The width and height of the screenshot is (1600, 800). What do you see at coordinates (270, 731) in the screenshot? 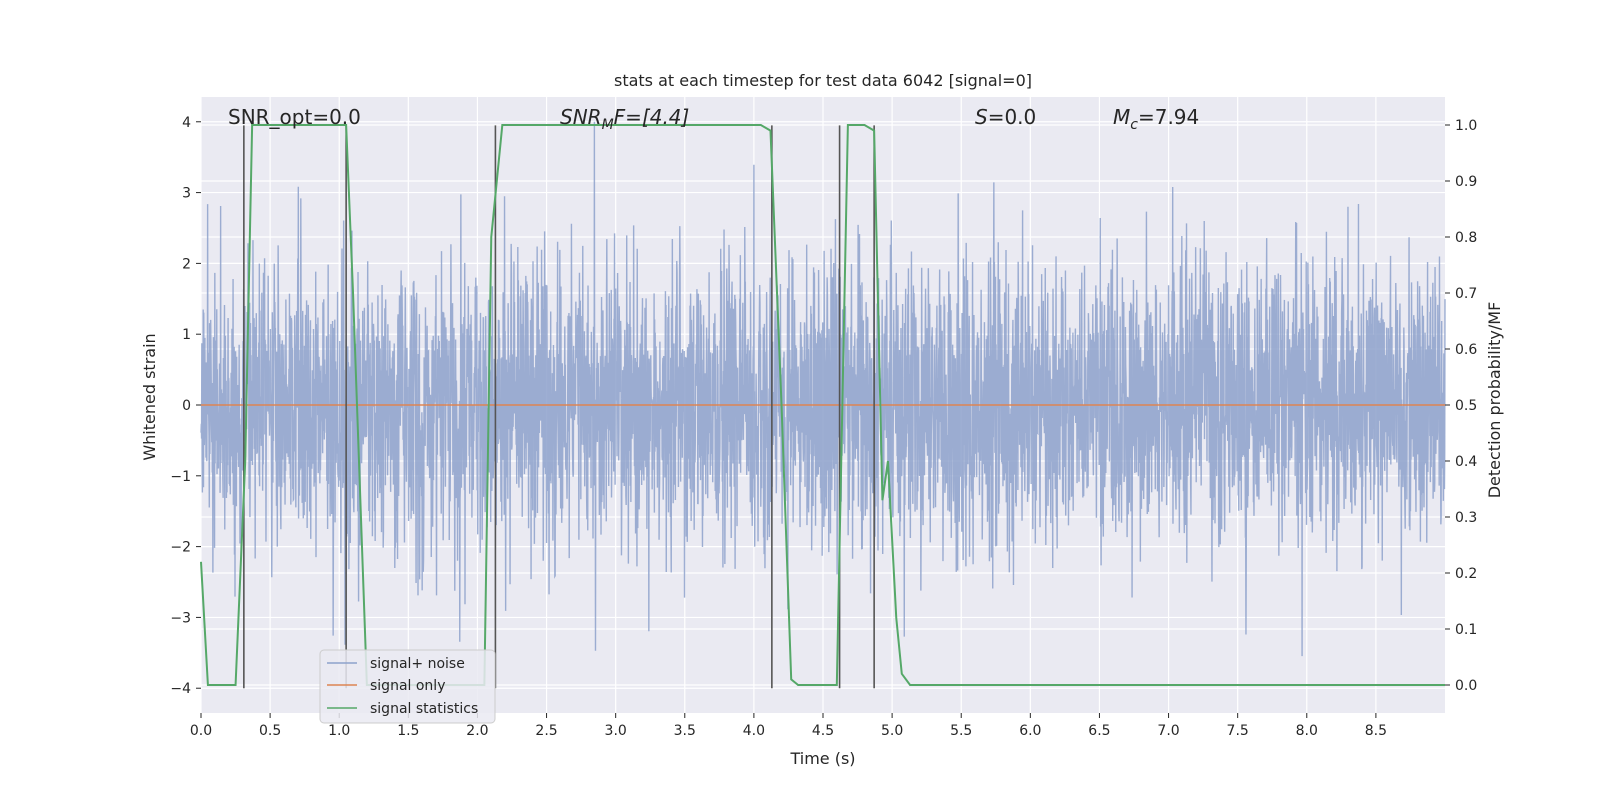
I see `x-tick-label: 0.5` at bounding box center [270, 731].